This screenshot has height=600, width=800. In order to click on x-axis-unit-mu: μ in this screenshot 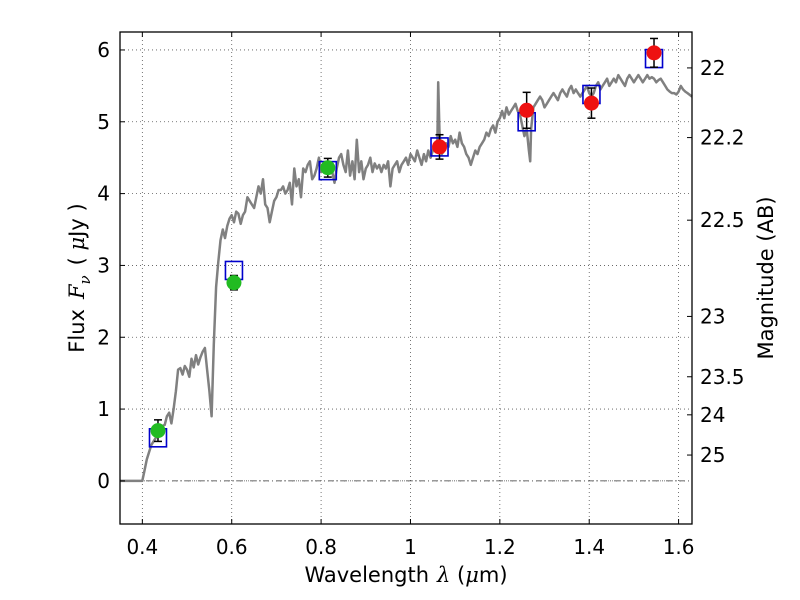, I will do `click(472, 575)`.